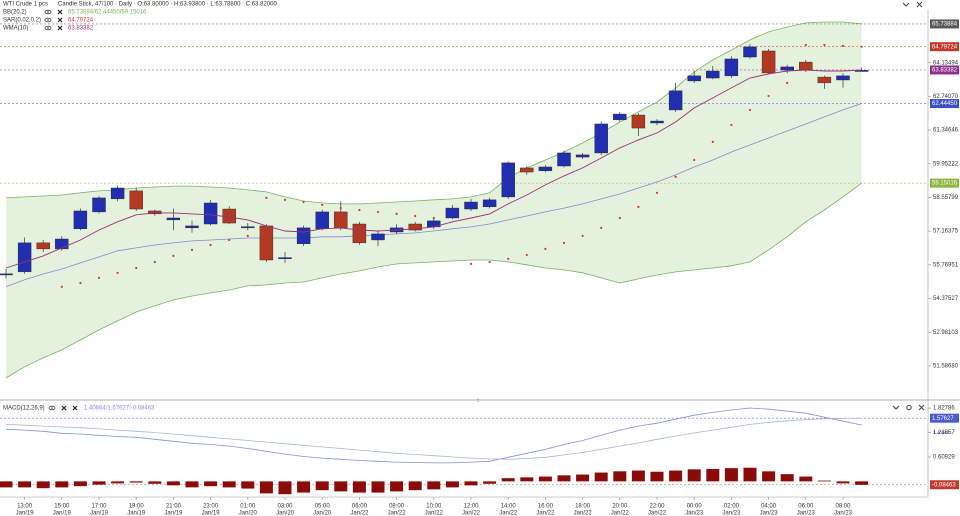  Describe the element at coordinates (107, 13) in the screenshot. I see `legend-value: 65.73884/62.44450/59.15016` at that location.